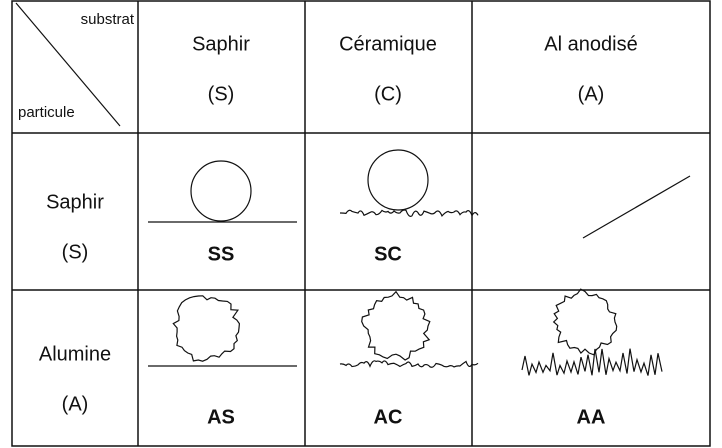 This screenshot has height=448, width=722. What do you see at coordinates (221, 44) in the screenshot?
I see `column-header: Saphir` at bounding box center [221, 44].